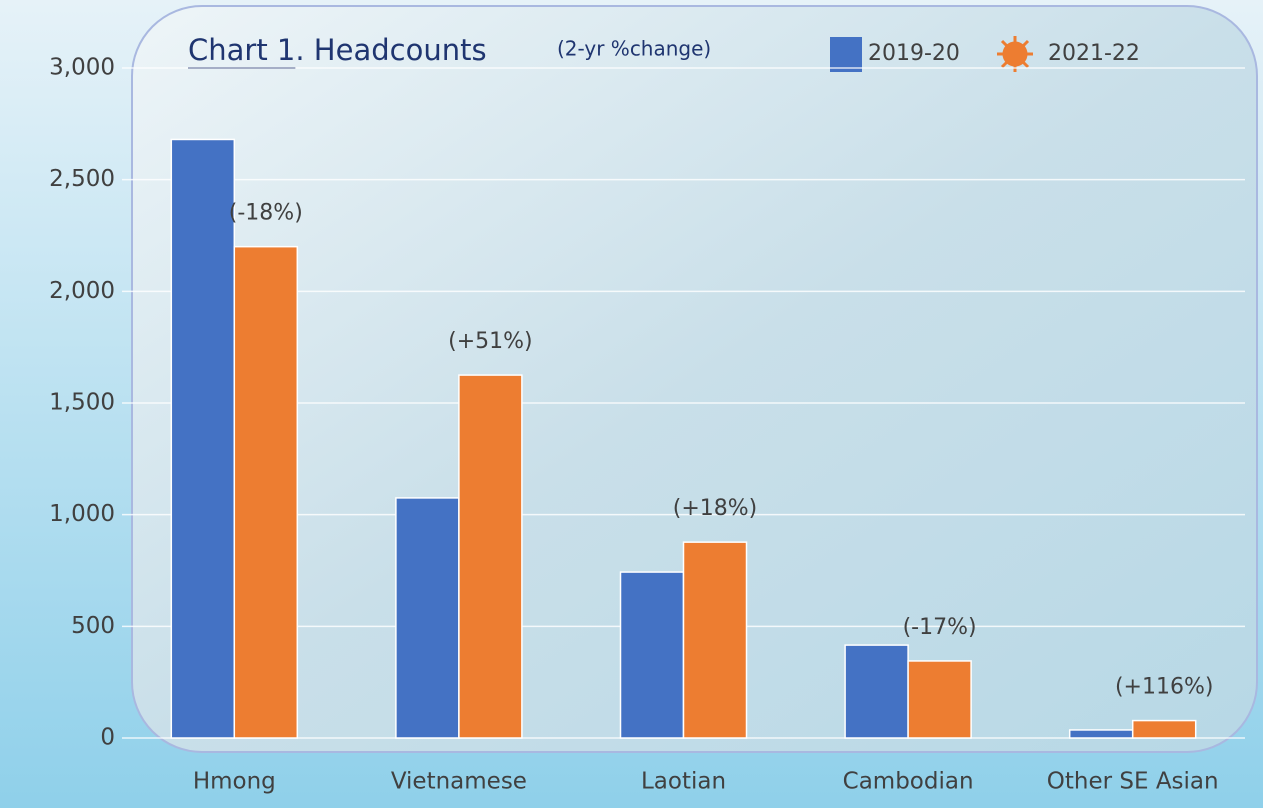  I want to click on legend: 2019-20 2021-22, so click(985, 54).